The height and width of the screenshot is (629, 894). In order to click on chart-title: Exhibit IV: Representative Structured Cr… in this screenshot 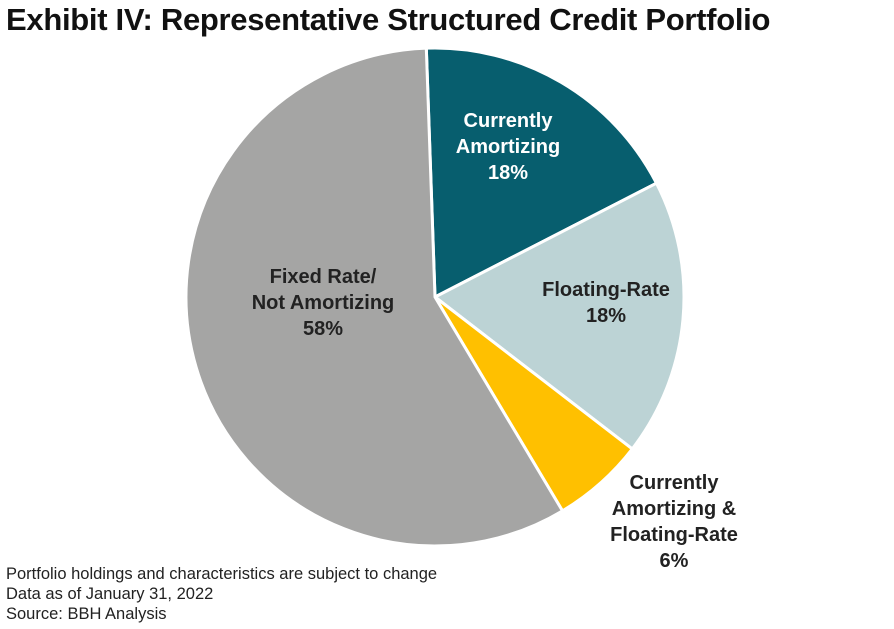, I will do `click(388, 19)`.